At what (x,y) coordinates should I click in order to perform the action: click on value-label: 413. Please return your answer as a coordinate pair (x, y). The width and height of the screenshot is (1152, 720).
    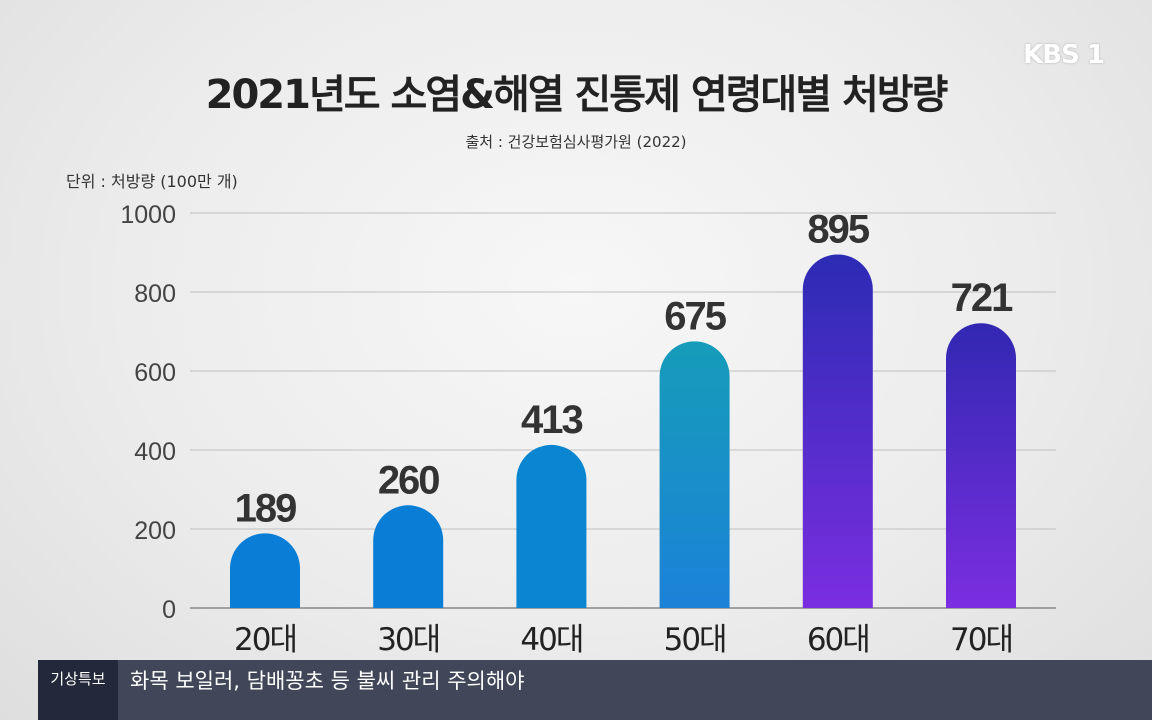
    Looking at the image, I should click on (551, 420).